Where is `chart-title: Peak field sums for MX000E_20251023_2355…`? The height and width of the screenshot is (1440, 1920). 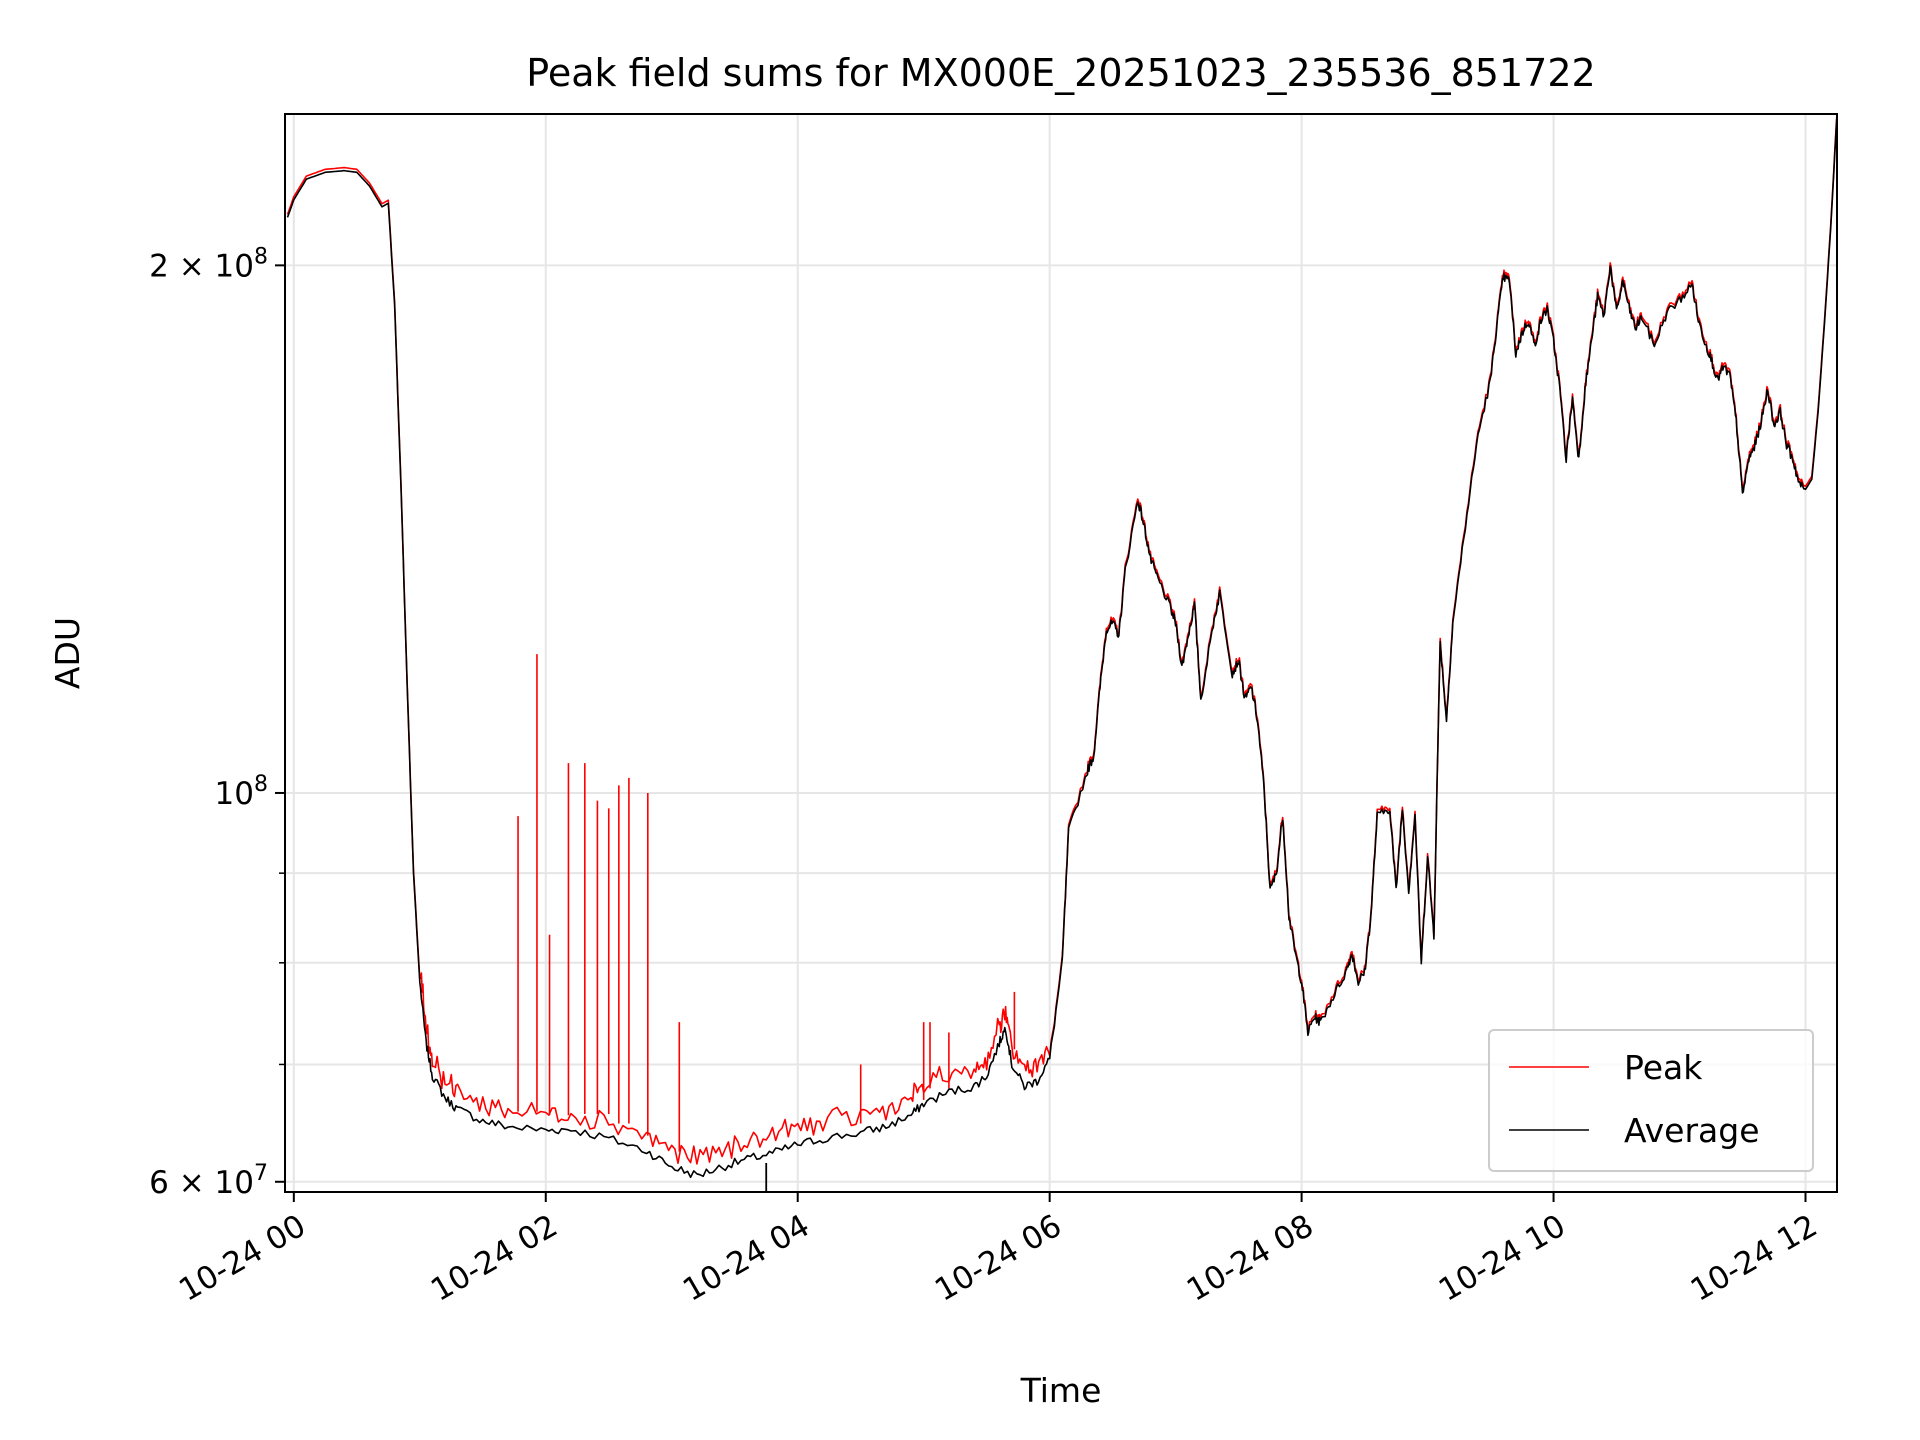
chart-title: Peak field sums for MX000E_20251023_2355… is located at coordinates (1060, 73).